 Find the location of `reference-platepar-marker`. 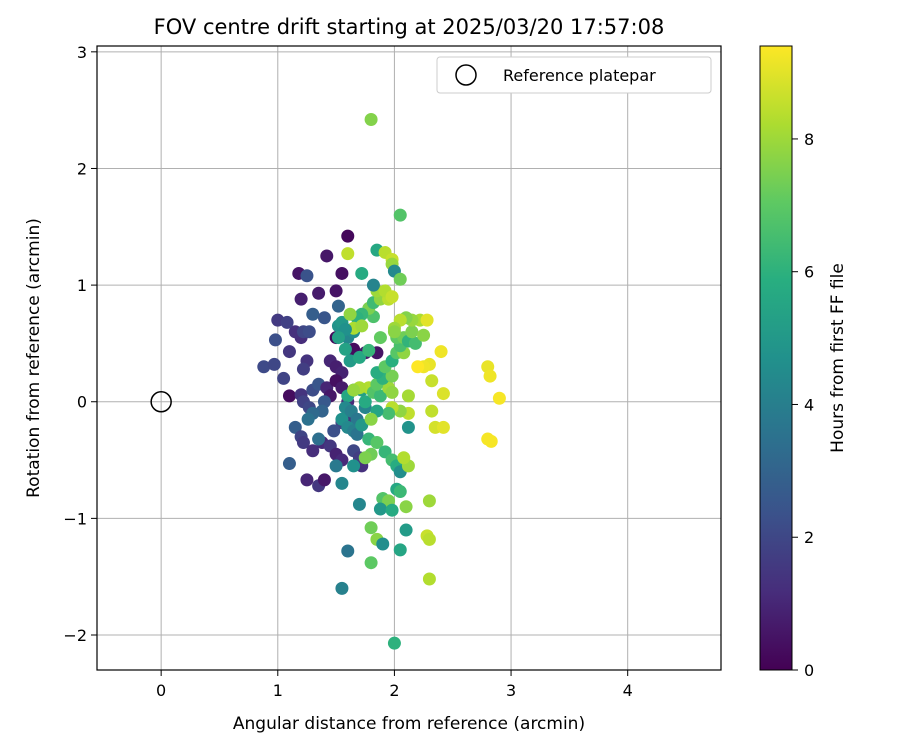

reference-platepar-marker is located at coordinates (161, 401).